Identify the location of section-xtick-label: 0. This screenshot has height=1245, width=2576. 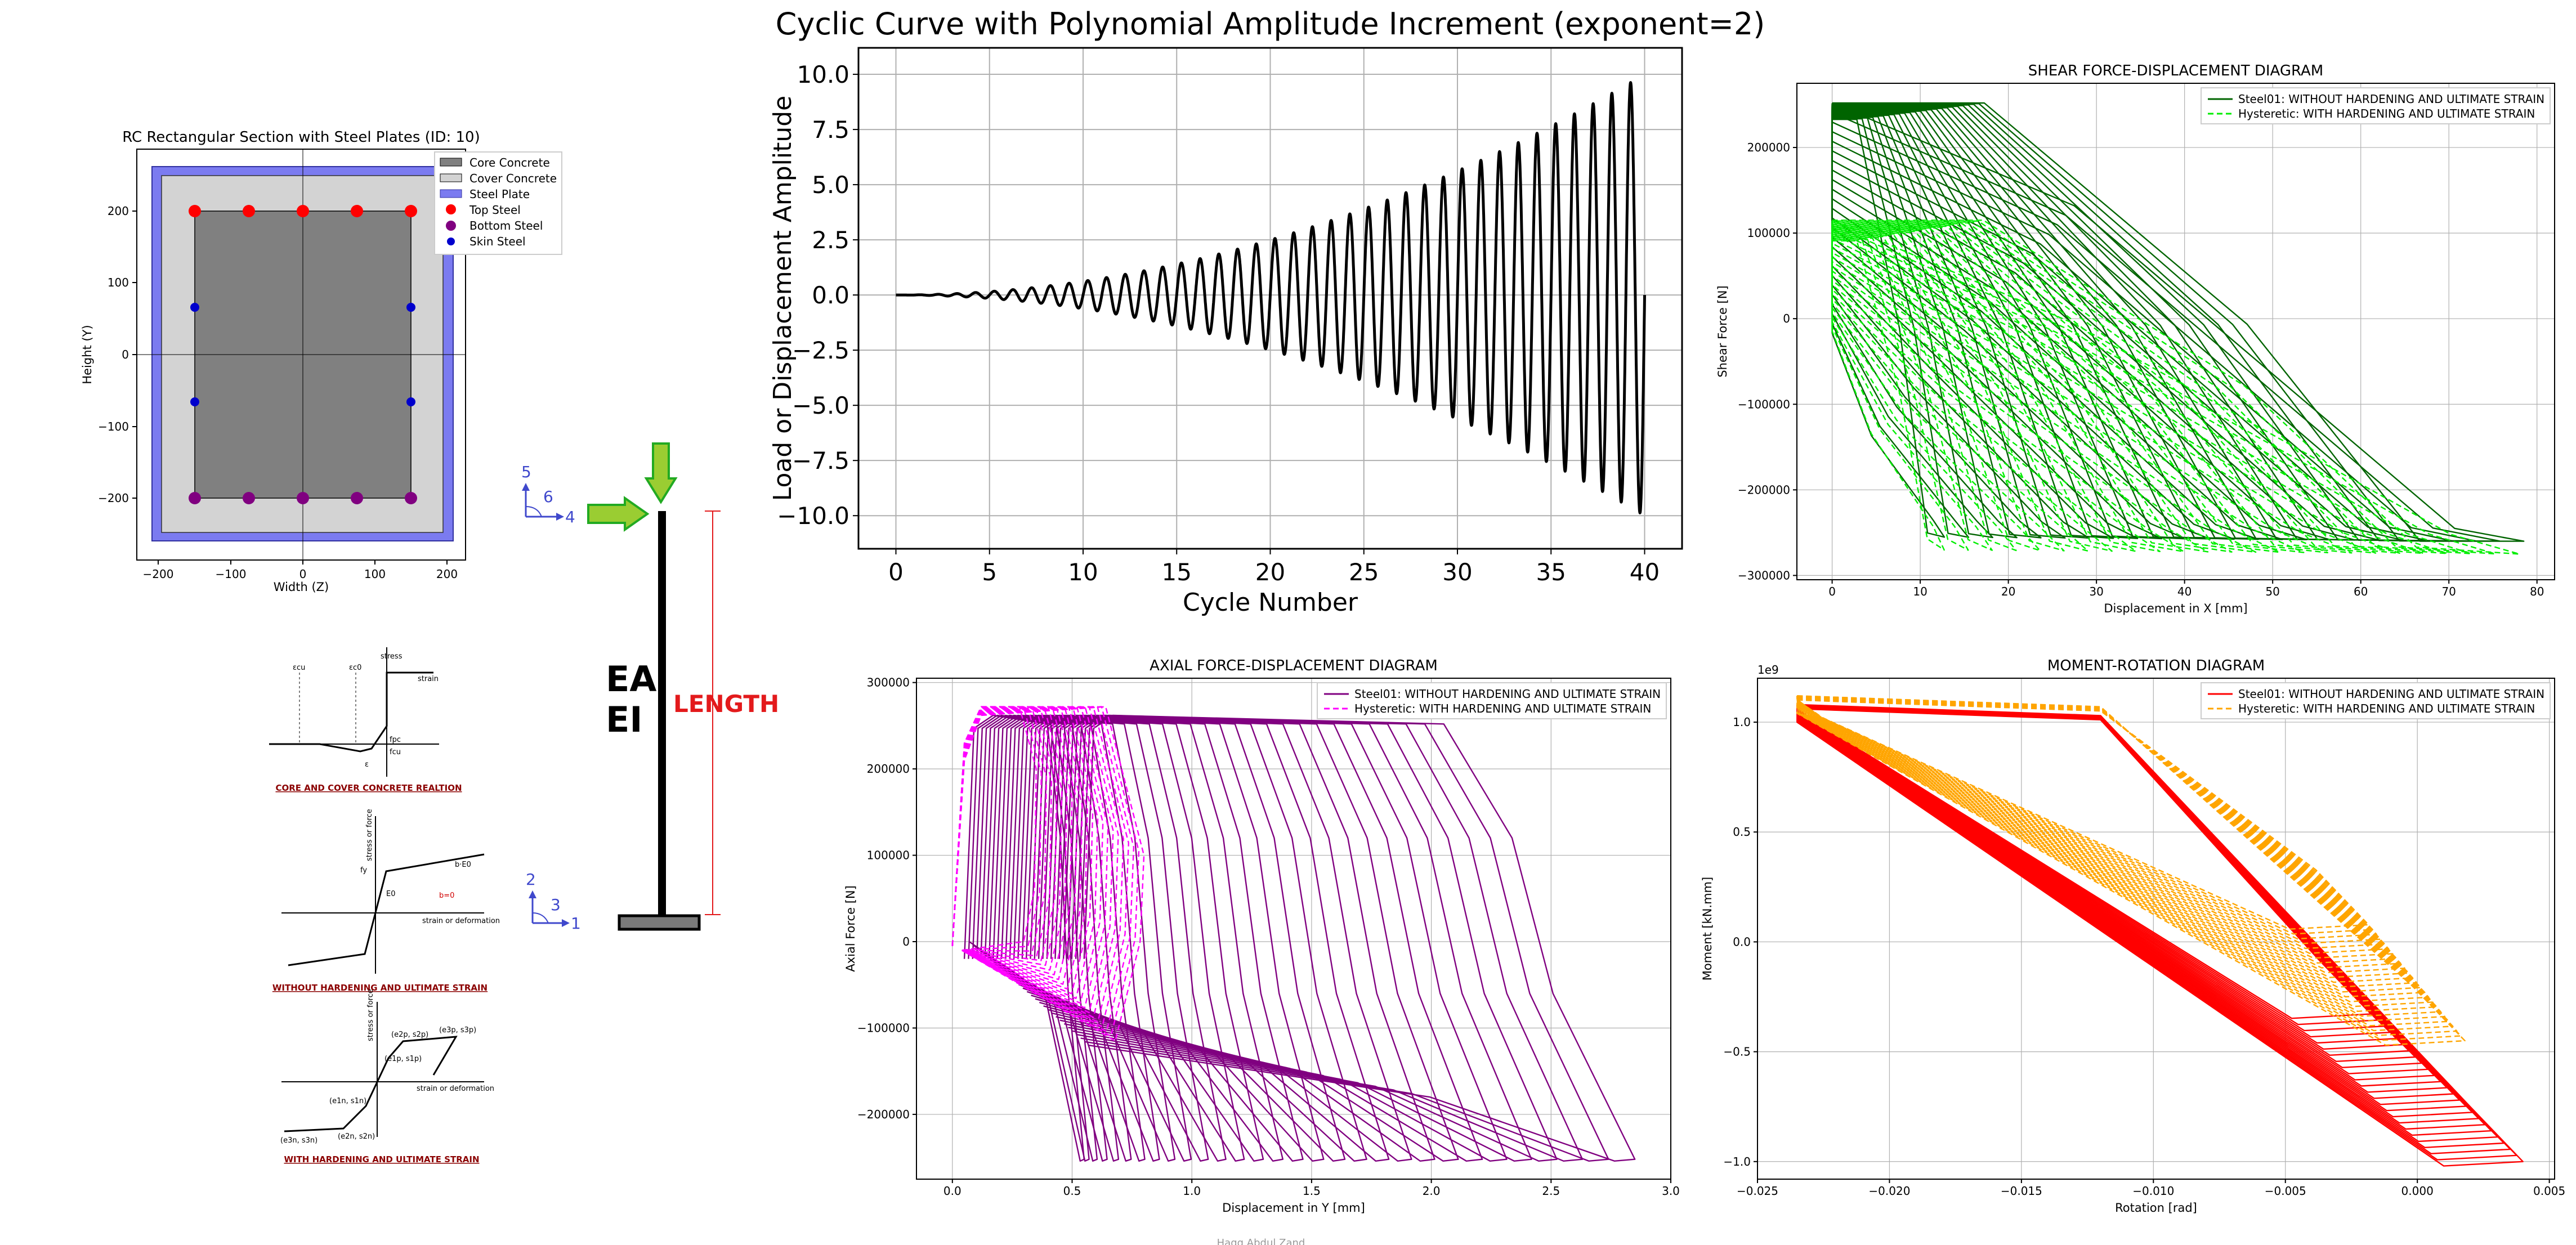
(303, 574).